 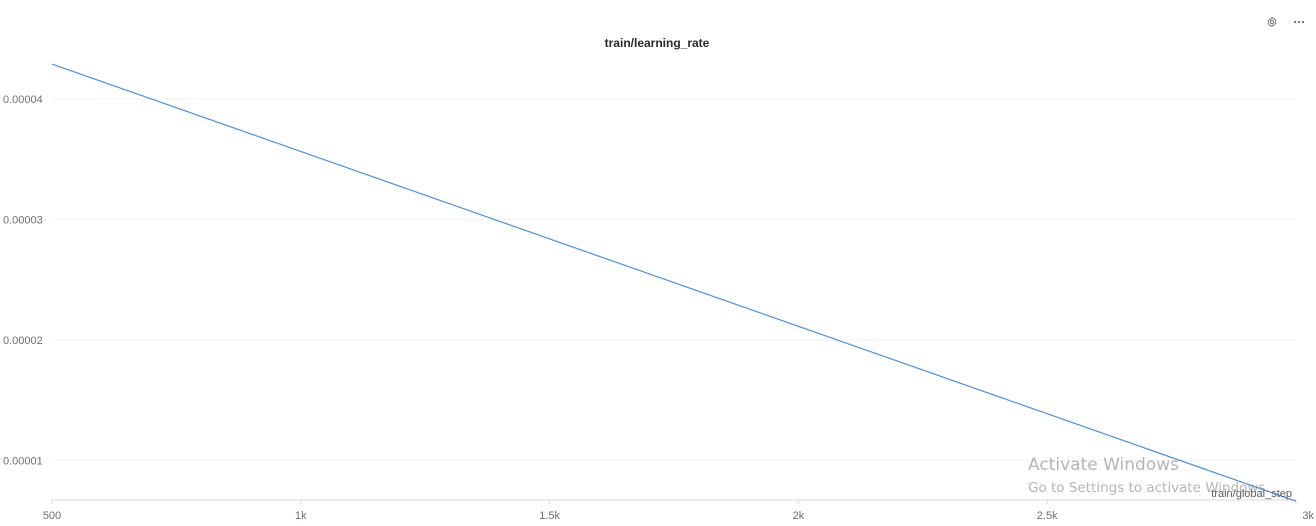 I want to click on x-tick-label: 2k, so click(x=799, y=516).